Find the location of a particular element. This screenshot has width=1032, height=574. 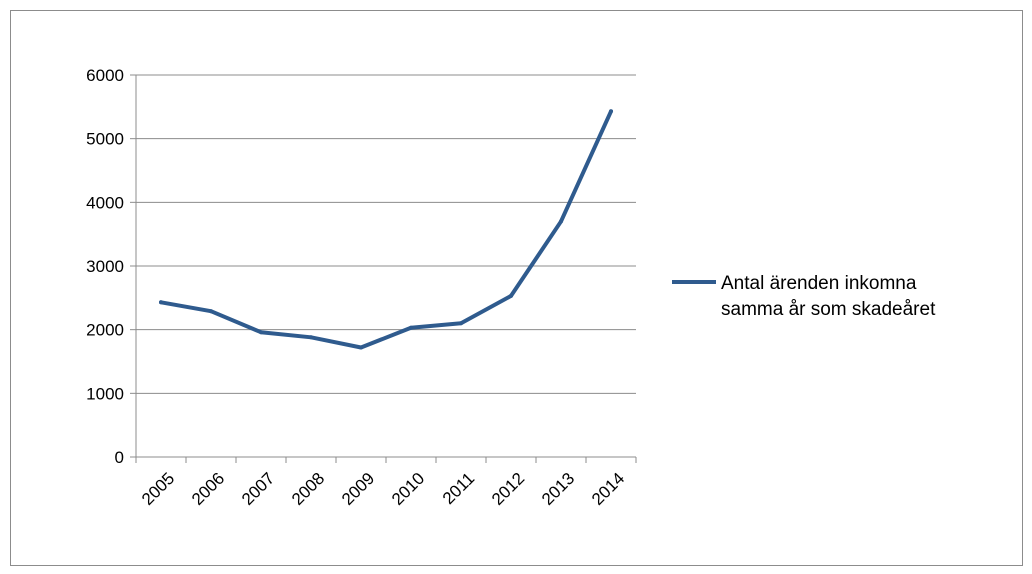

y-tick-label: 4000 is located at coordinates (105, 202).